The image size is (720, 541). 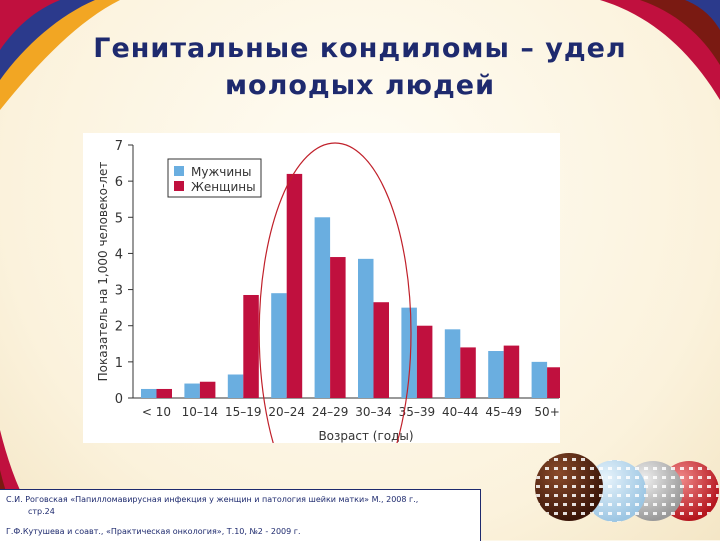 What do you see at coordinates (119, 327) in the screenshot?
I see `y-tick-label: 2` at bounding box center [119, 327].